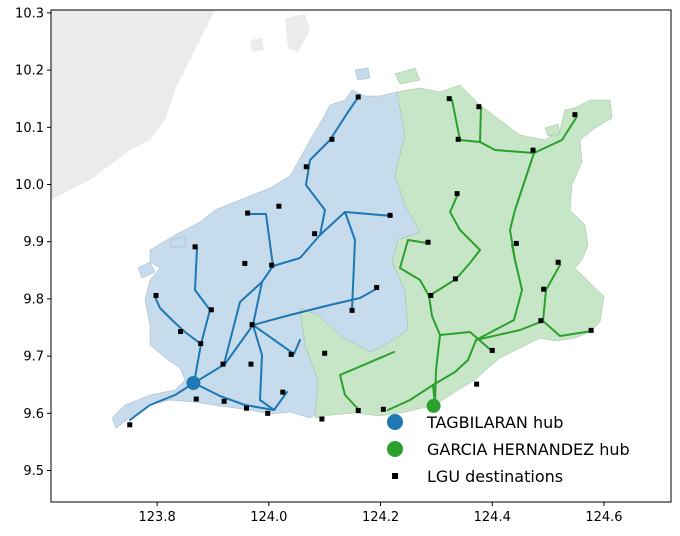 Image resolution: width=680 pixels, height=536 pixels. I want to click on legend-label: GARCIA HERNANDEZ hub, so click(528, 449).